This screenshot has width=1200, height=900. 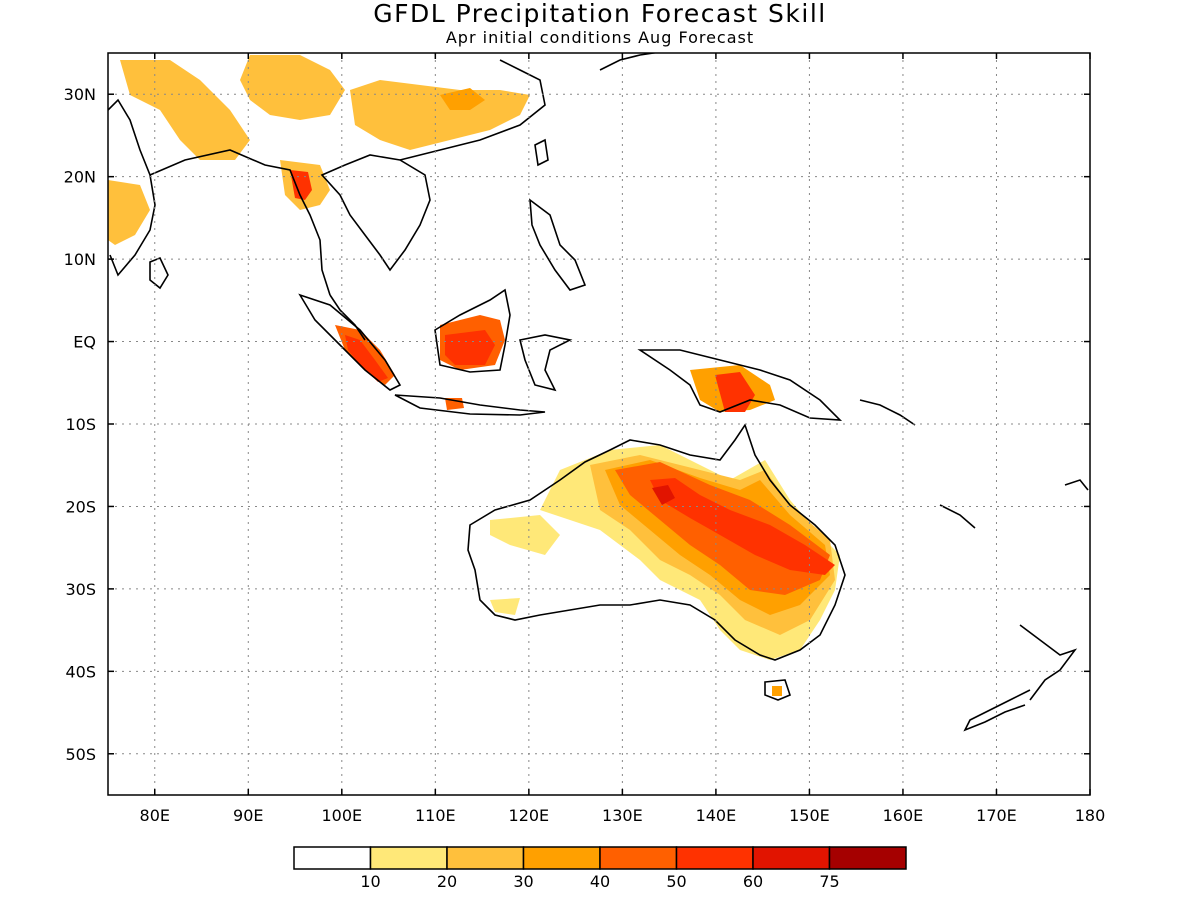 I want to click on colorbar-label: 10, so click(x=370, y=881).